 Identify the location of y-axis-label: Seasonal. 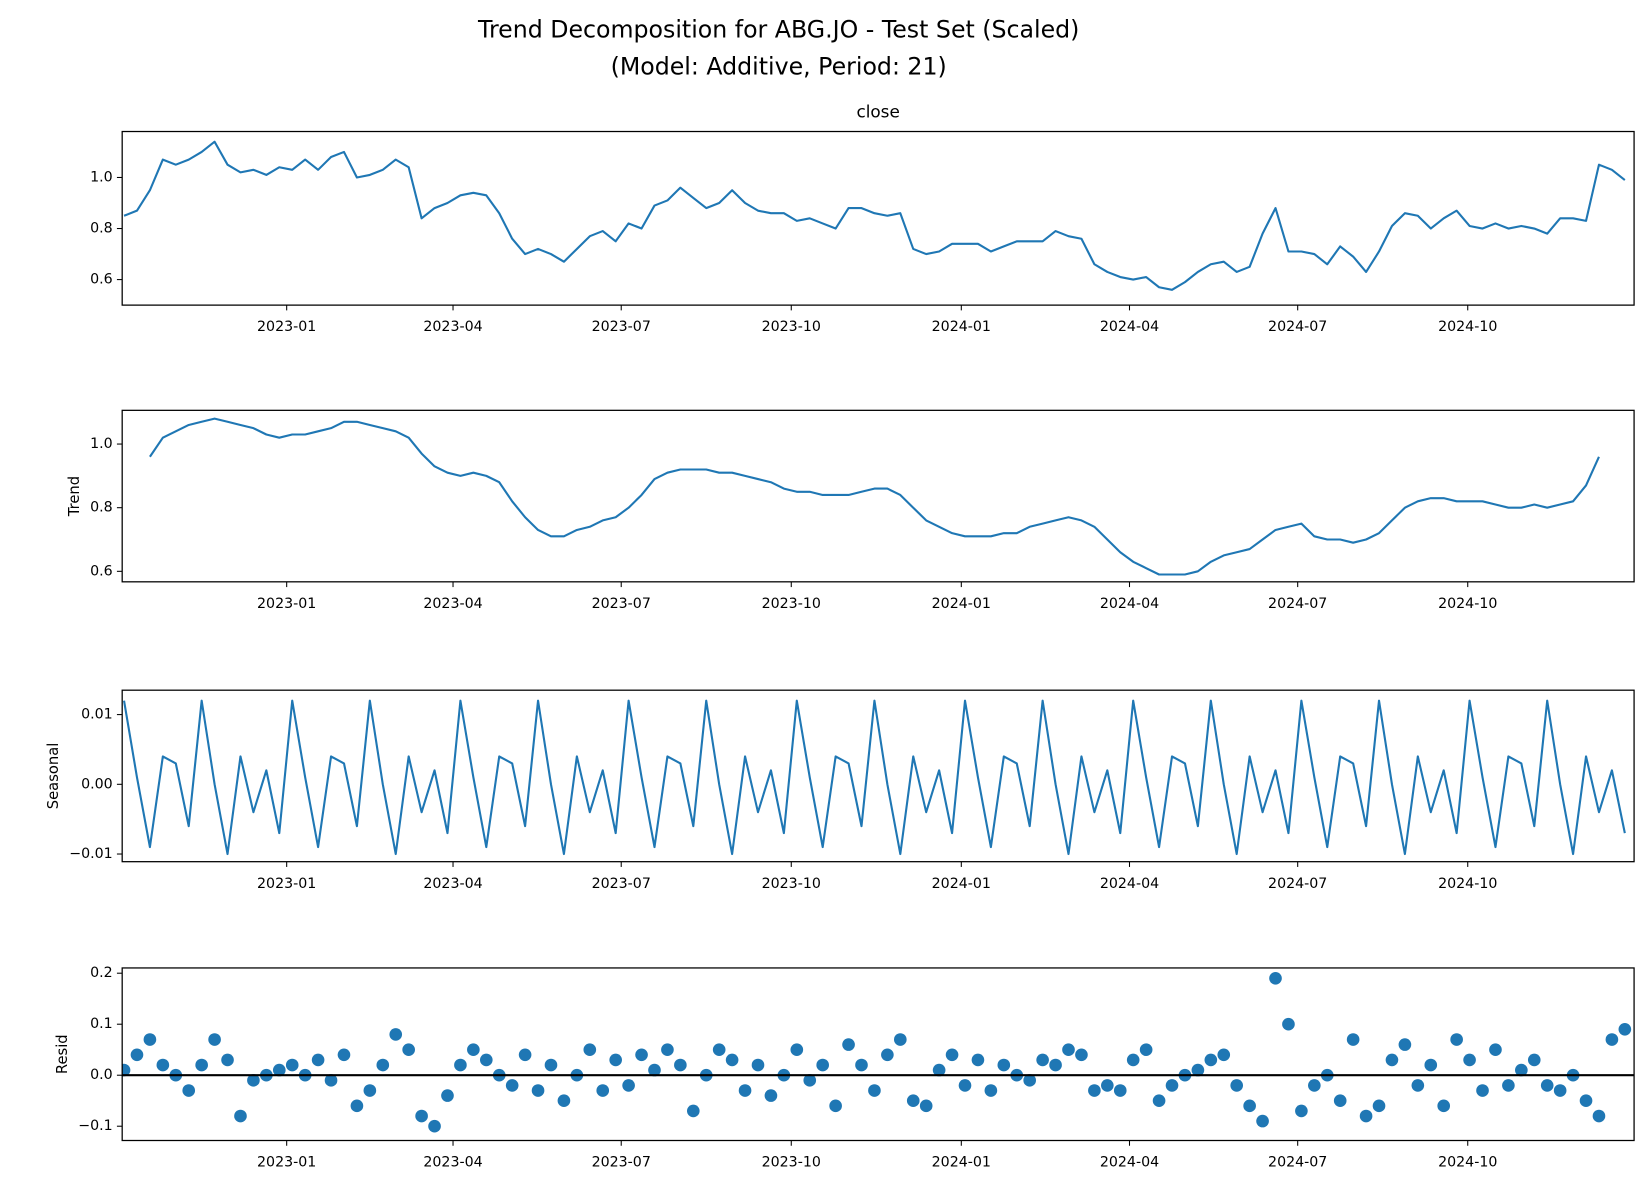
(53, 776).